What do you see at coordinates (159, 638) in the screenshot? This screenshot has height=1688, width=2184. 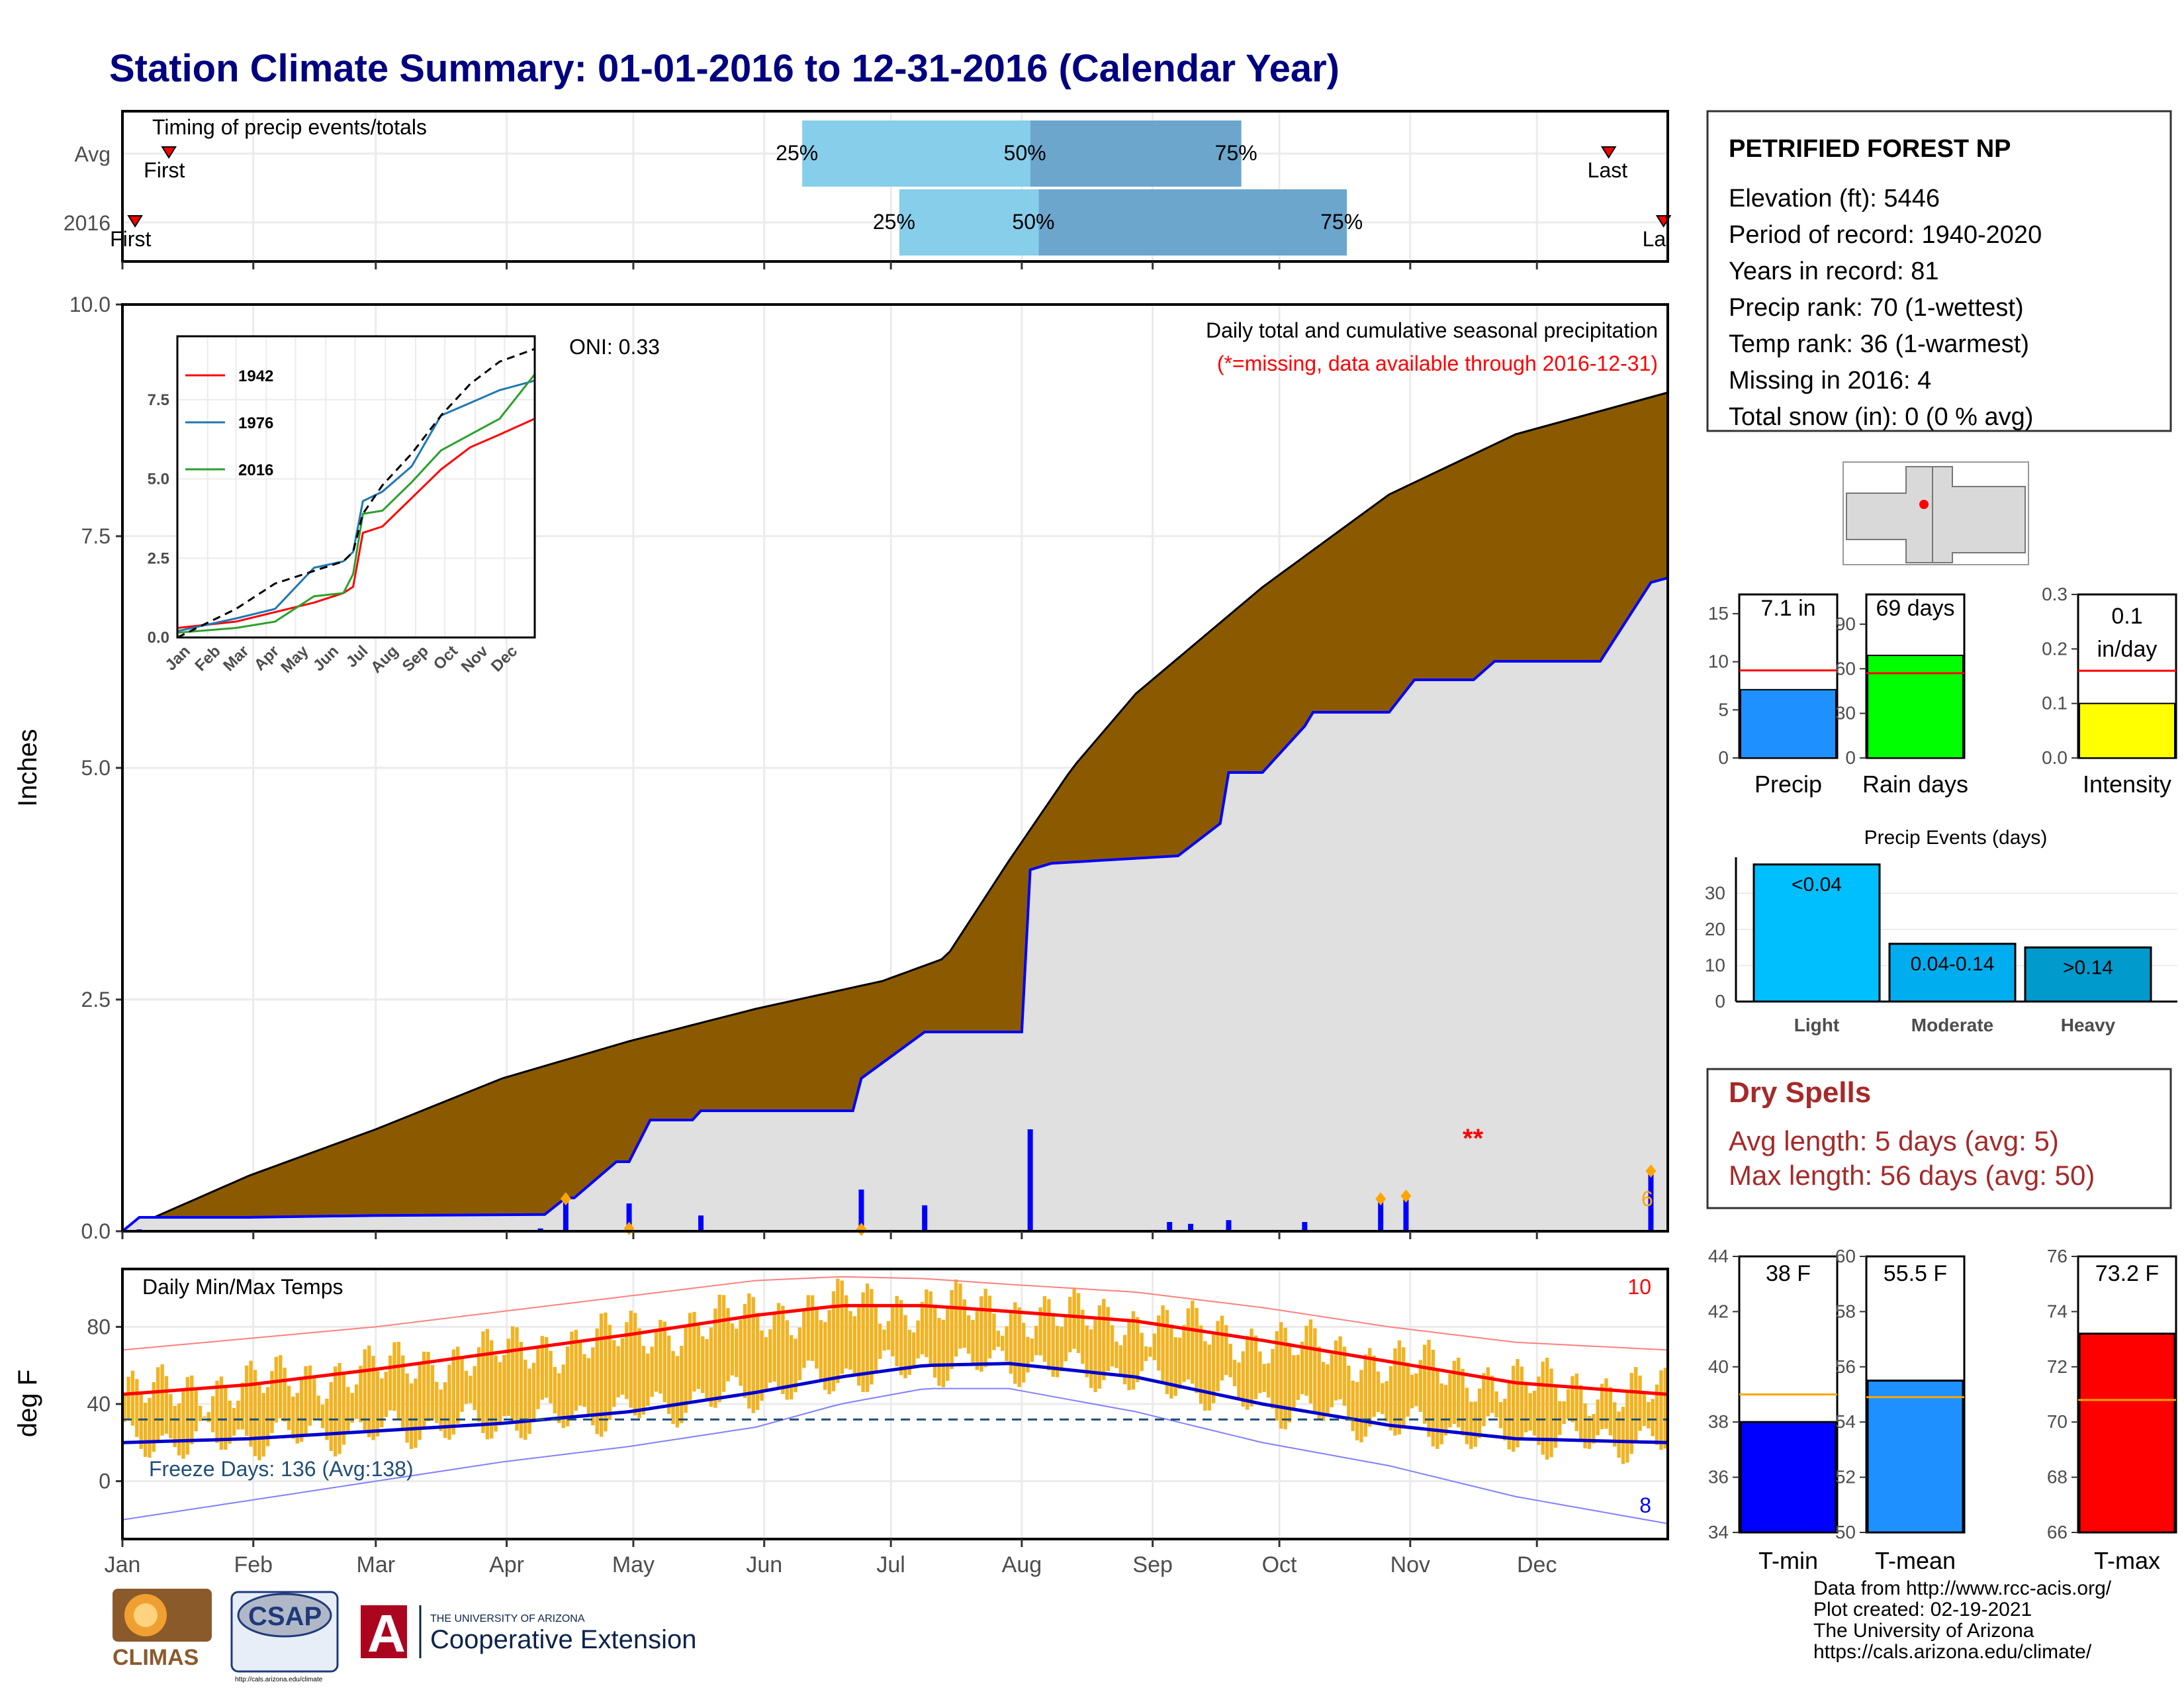 I see `inset-y-tick: 0.0` at bounding box center [159, 638].